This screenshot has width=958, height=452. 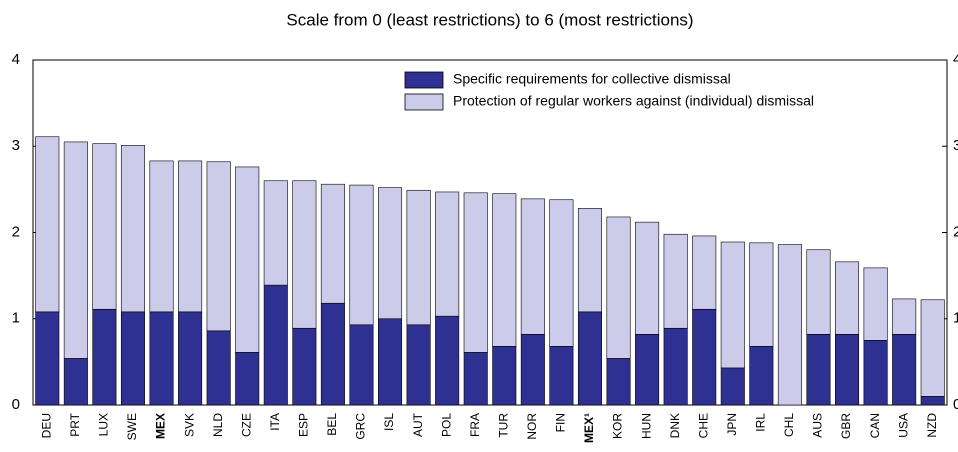 I want to click on x-tick-label: NLD, so click(x=218, y=425).